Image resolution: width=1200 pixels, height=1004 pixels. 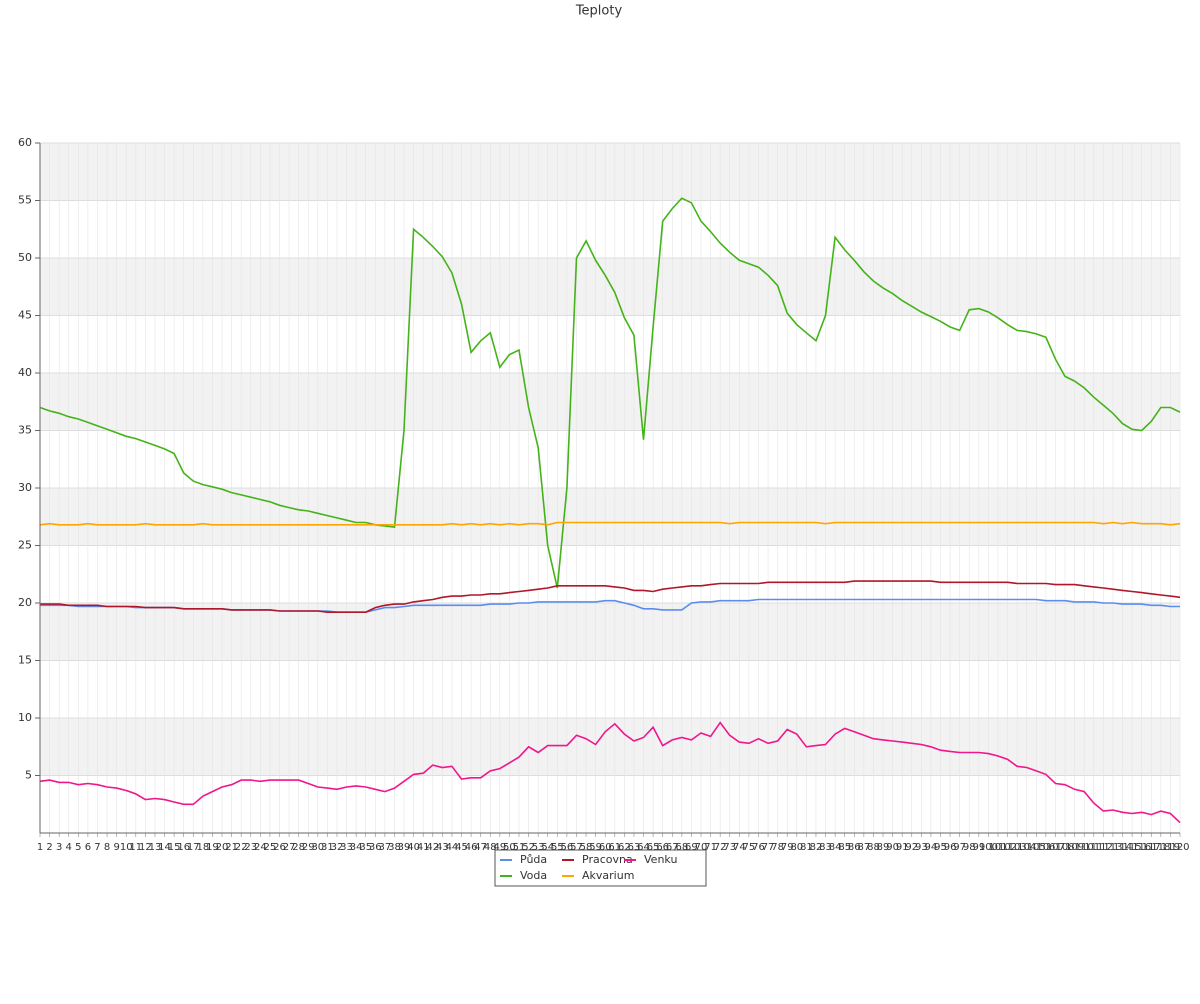 I want to click on x-tick-label: 60, so click(x=605, y=847).